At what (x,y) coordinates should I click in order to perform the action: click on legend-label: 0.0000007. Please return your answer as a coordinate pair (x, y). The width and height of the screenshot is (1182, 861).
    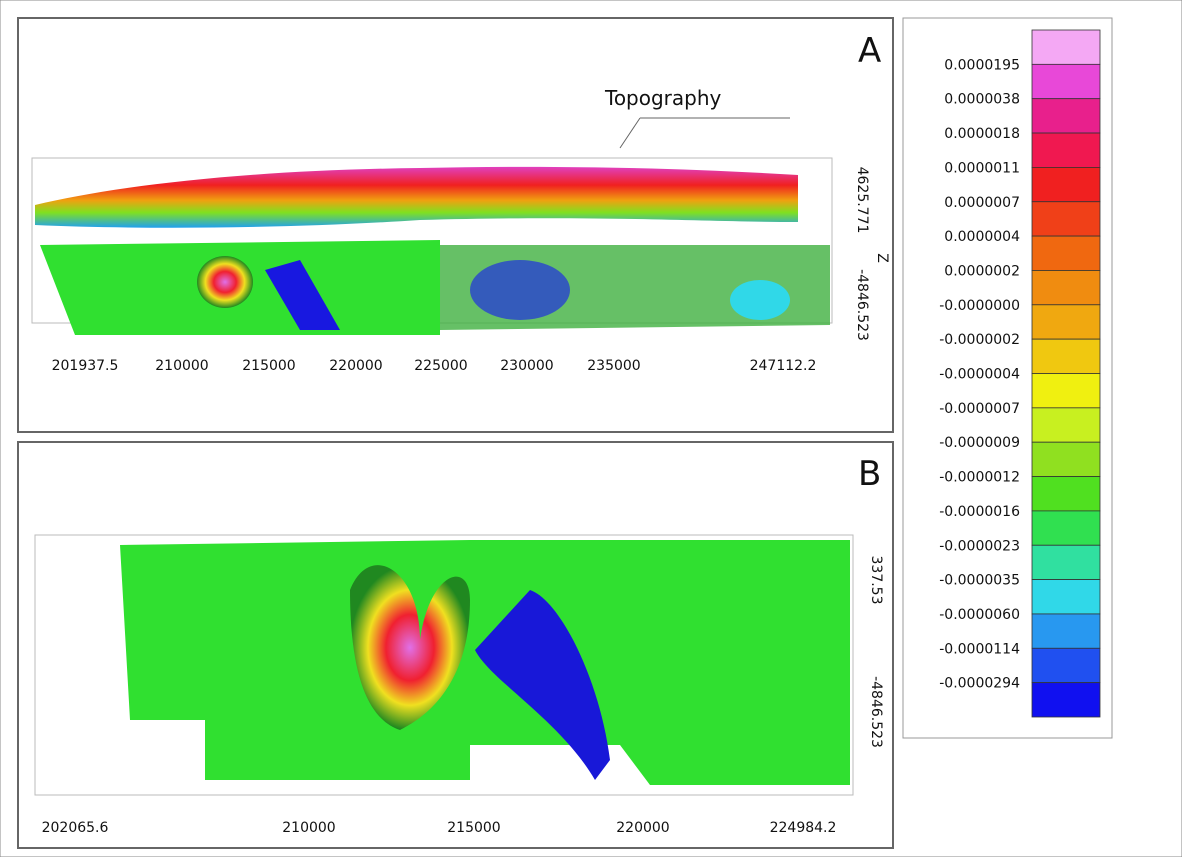
    Looking at the image, I should click on (982, 203).